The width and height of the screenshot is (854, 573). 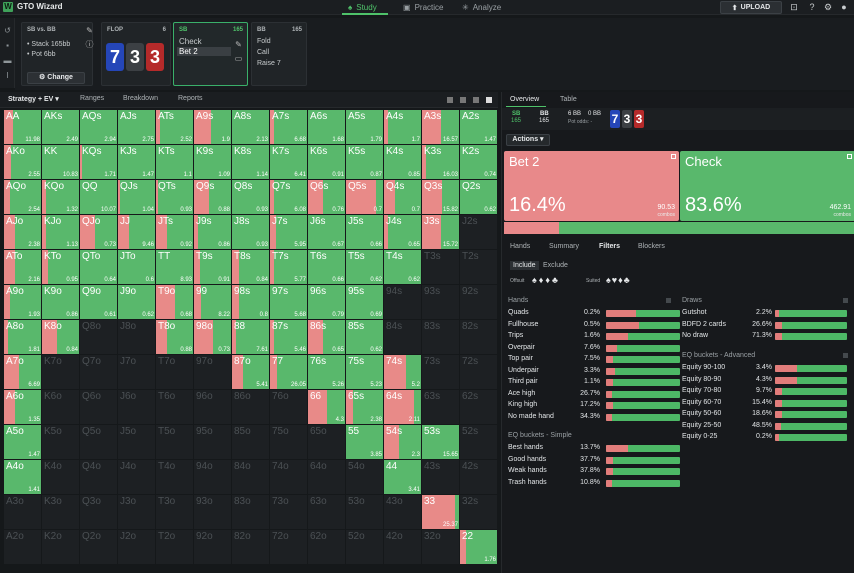 What do you see at coordinates (844, 7) in the screenshot?
I see `account-icon: ●` at bounding box center [844, 7].